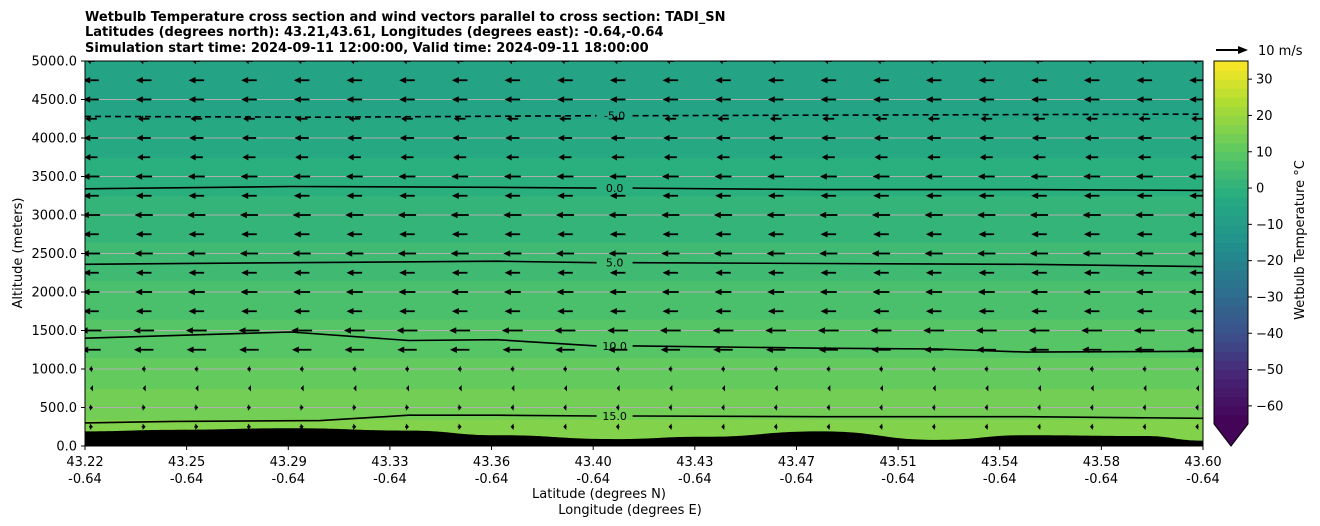  What do you see at coordinates (615, 263) in the screenshot?
I see `contour-label: 5.0` at bounding box center [615, 263].